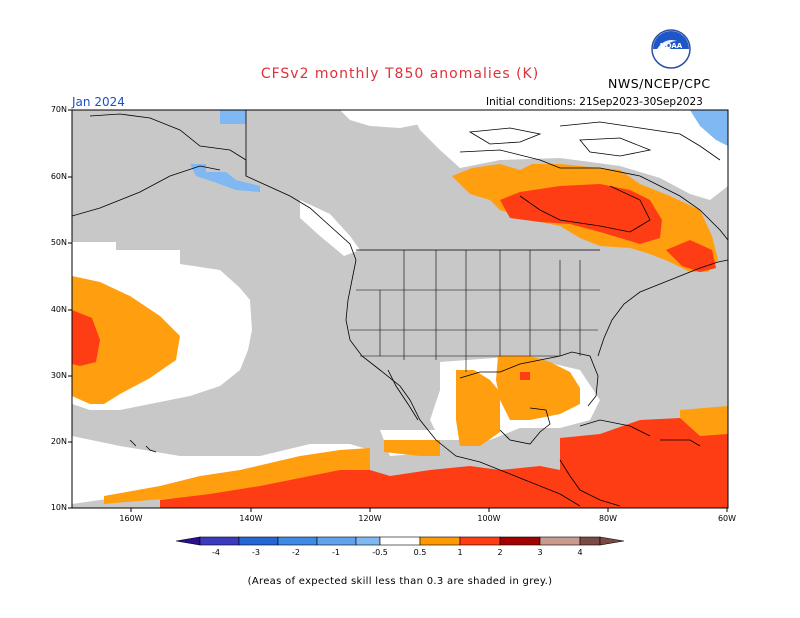 The image size is (800, 618). Describe the element at coordinates (489, 518) in the screenshot. I see `lon-label-100w: 100W` at that location.